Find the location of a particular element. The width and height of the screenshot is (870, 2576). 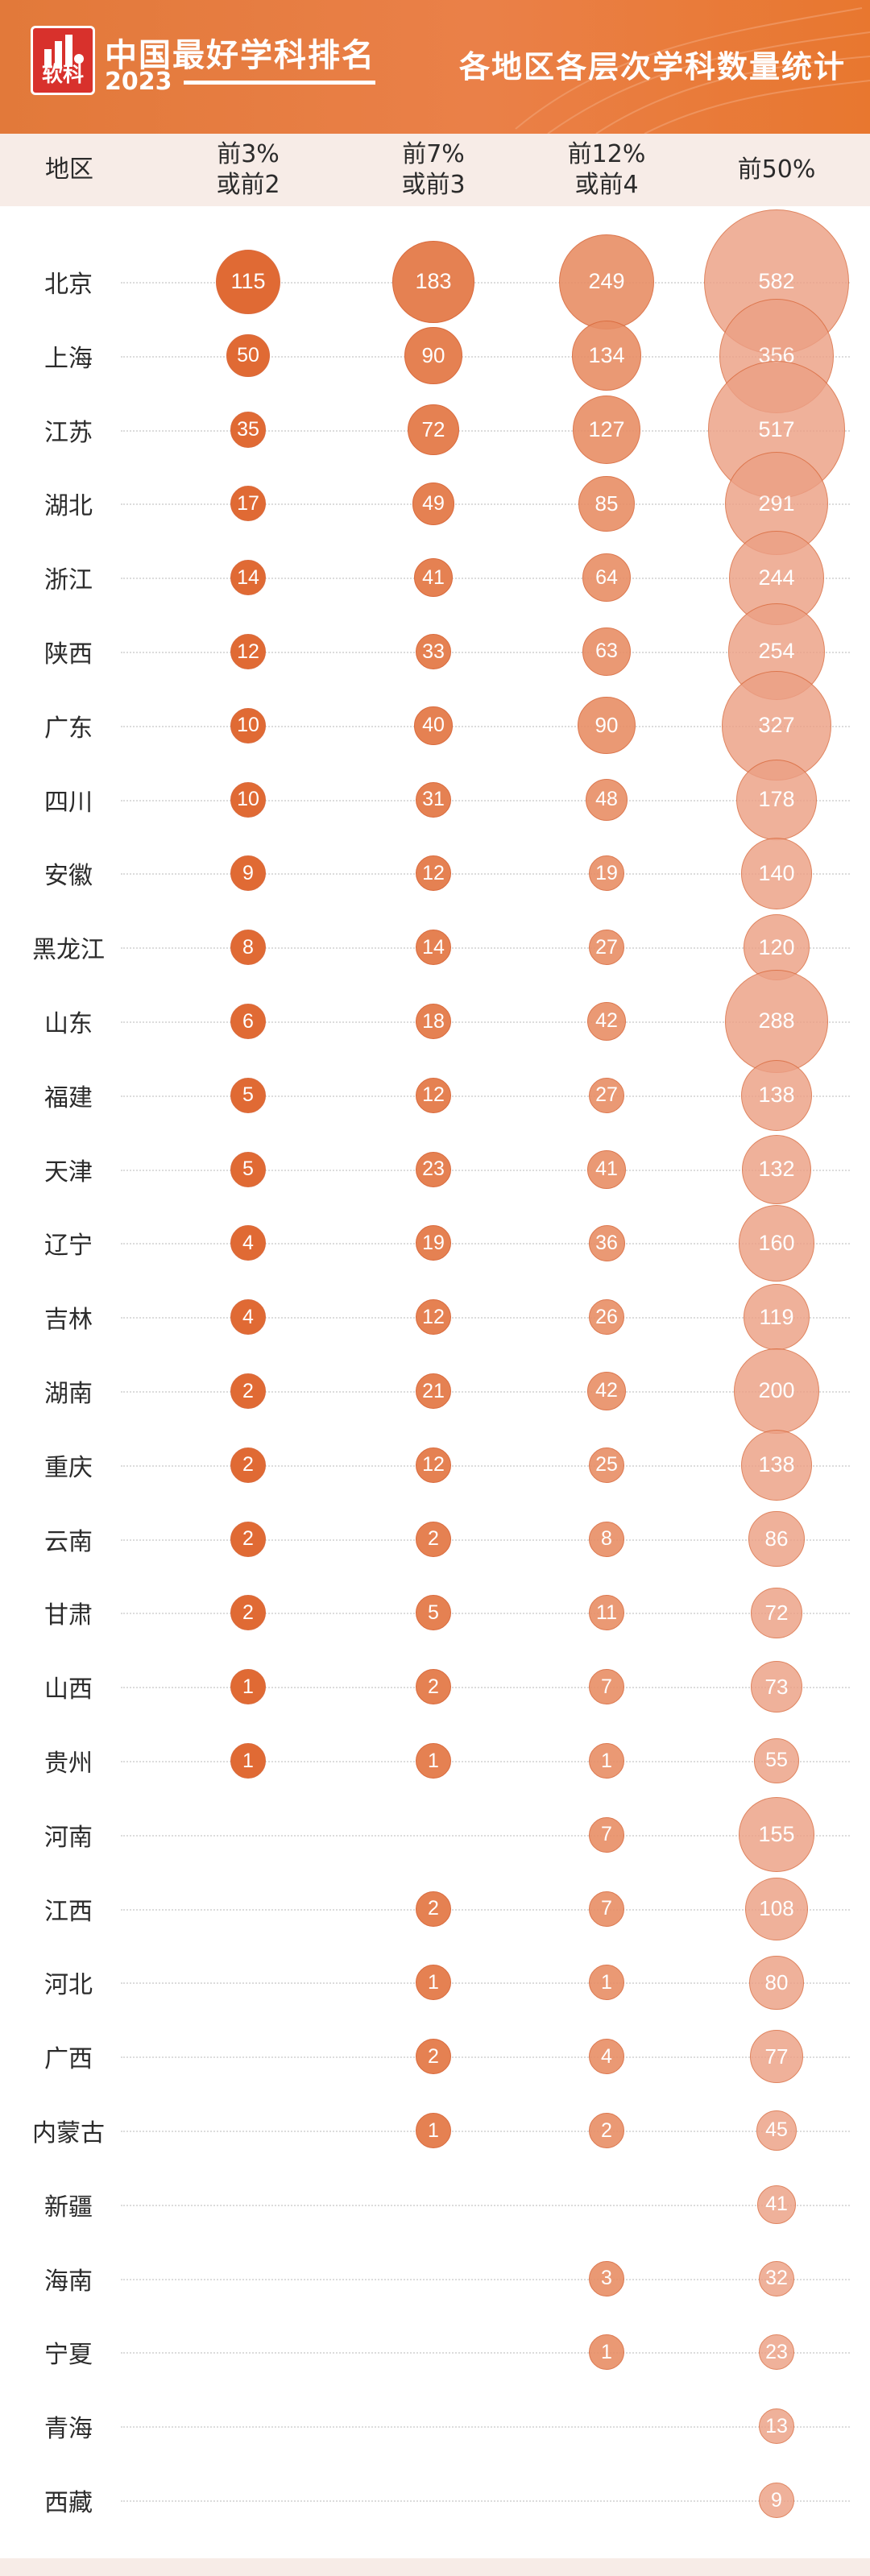

bubble-value-label: 42 is located at coordinates (606, 1021).